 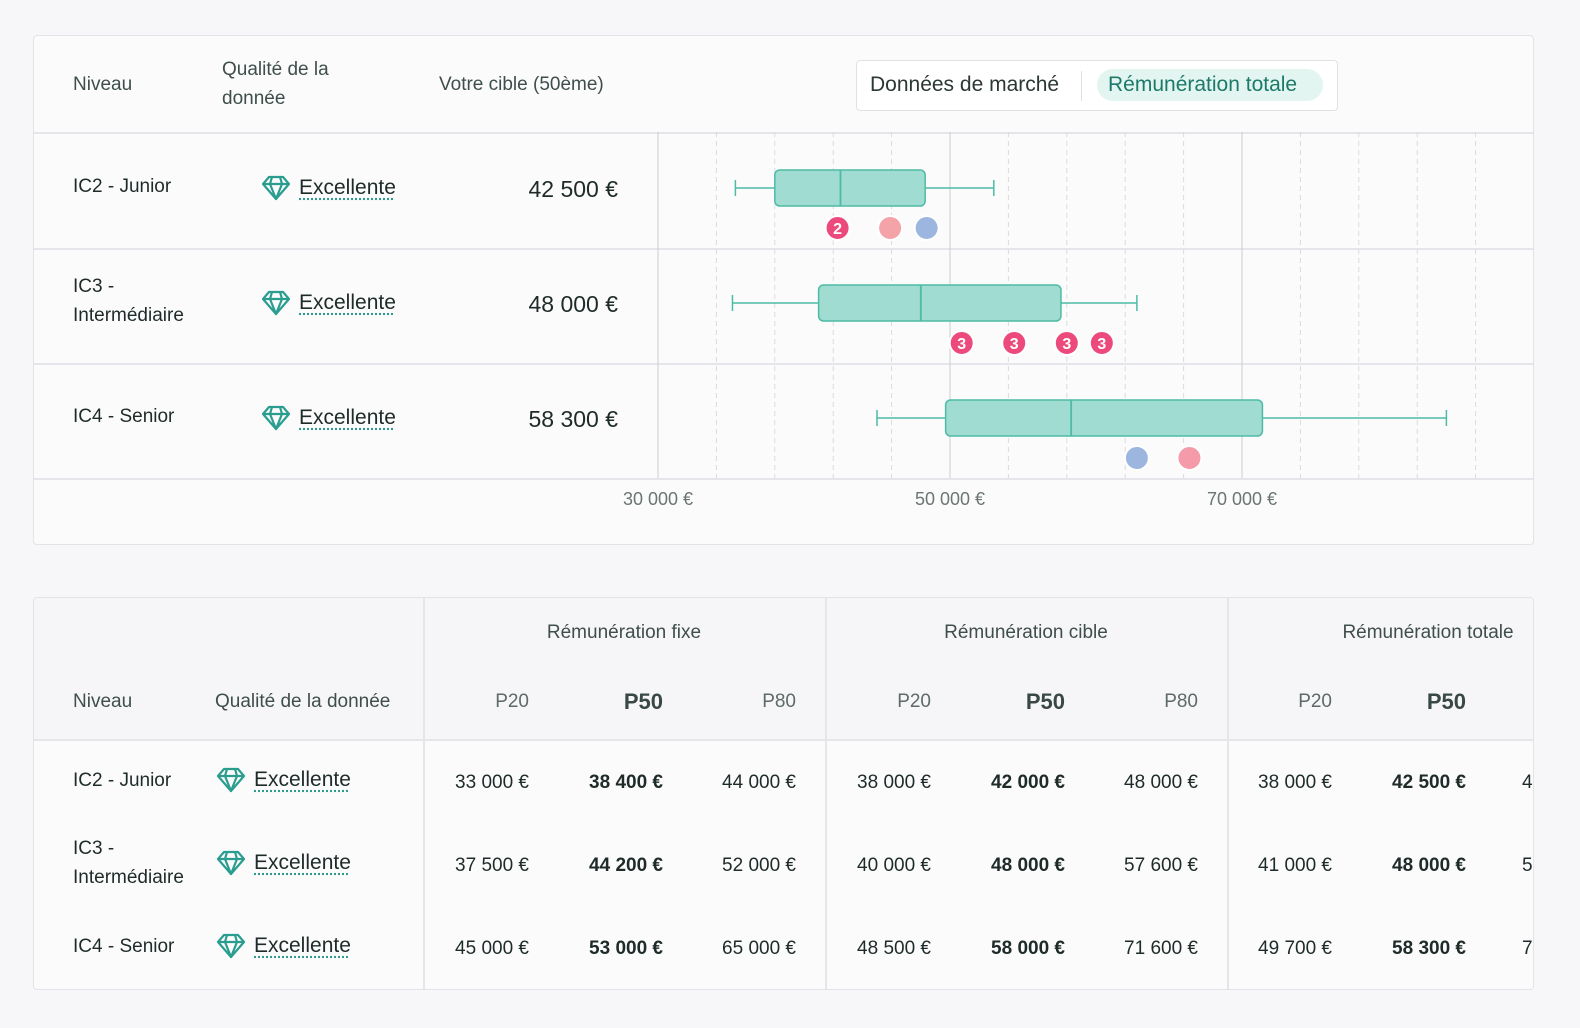 What do you see at coordinates (1429, 948) in the screenshot?
I see `cell: 58 300 €` at bounding box center [1429, 948].